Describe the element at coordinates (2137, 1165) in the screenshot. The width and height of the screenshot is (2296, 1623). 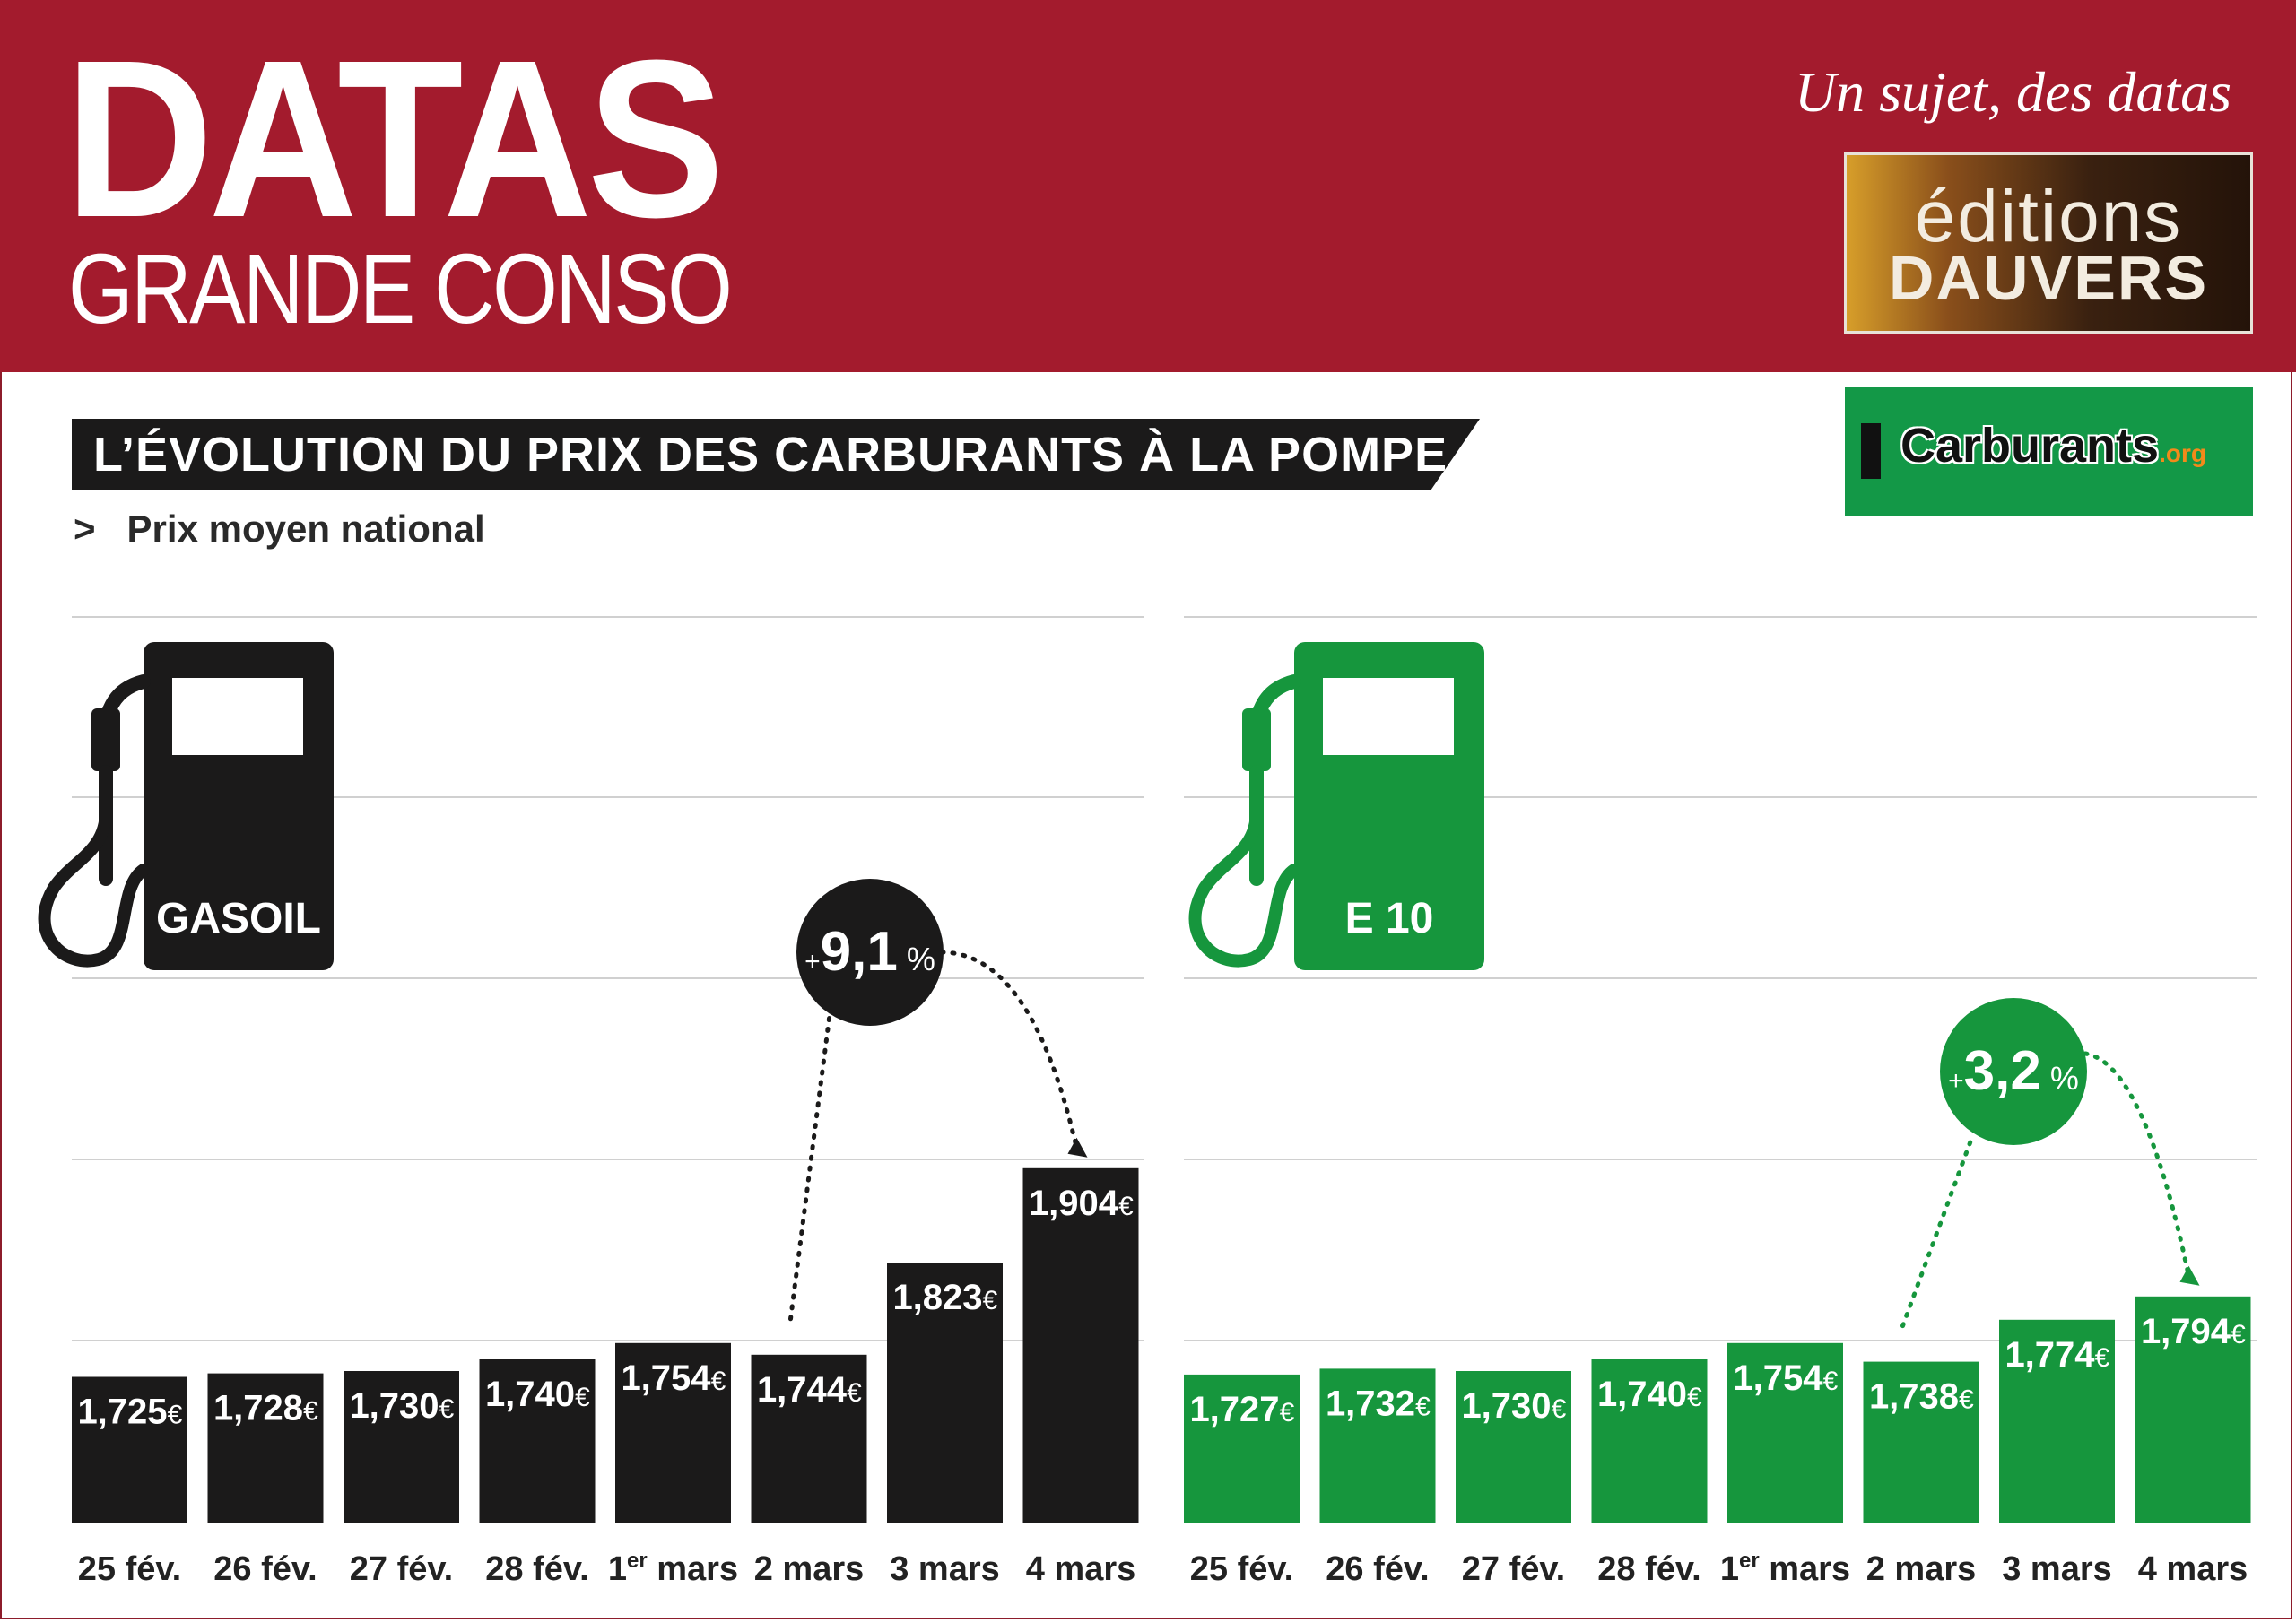
I see `series-2-annotation-arrow-line` at that location.